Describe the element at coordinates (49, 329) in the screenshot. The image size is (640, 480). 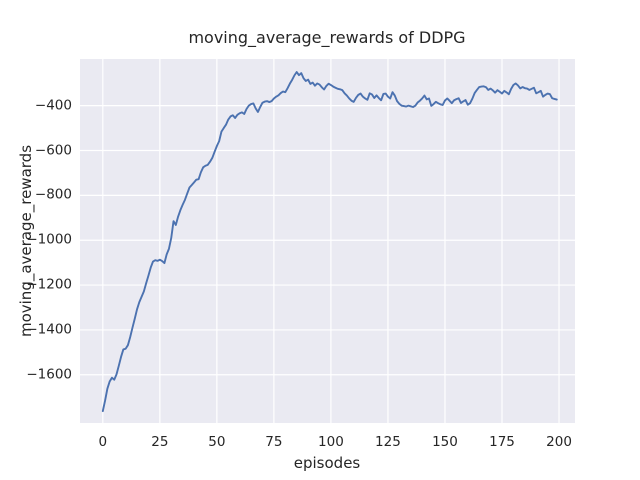
I see `y-tick-label: −1400` at that location.